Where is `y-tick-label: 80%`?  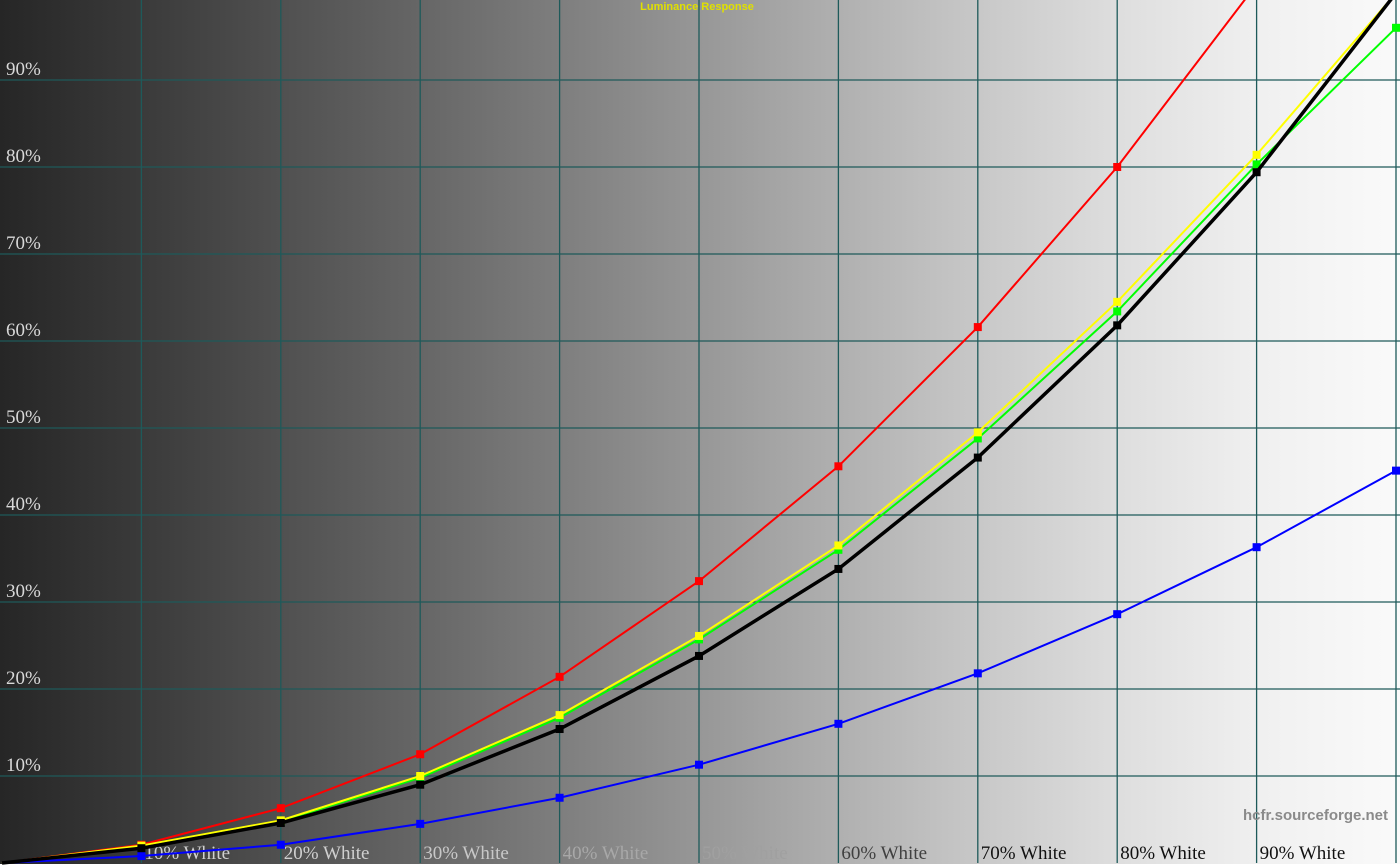 y-tick-label: 80% is located at coordinates (23, 156).